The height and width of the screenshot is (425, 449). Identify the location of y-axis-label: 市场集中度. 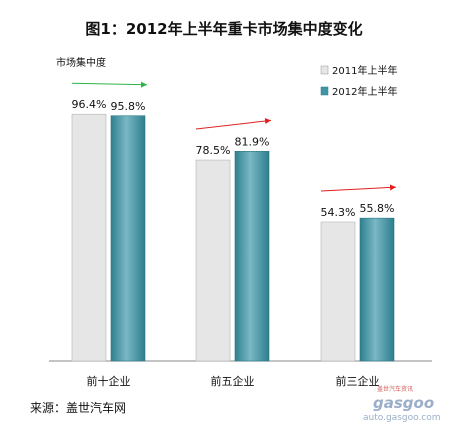
(81, 62).